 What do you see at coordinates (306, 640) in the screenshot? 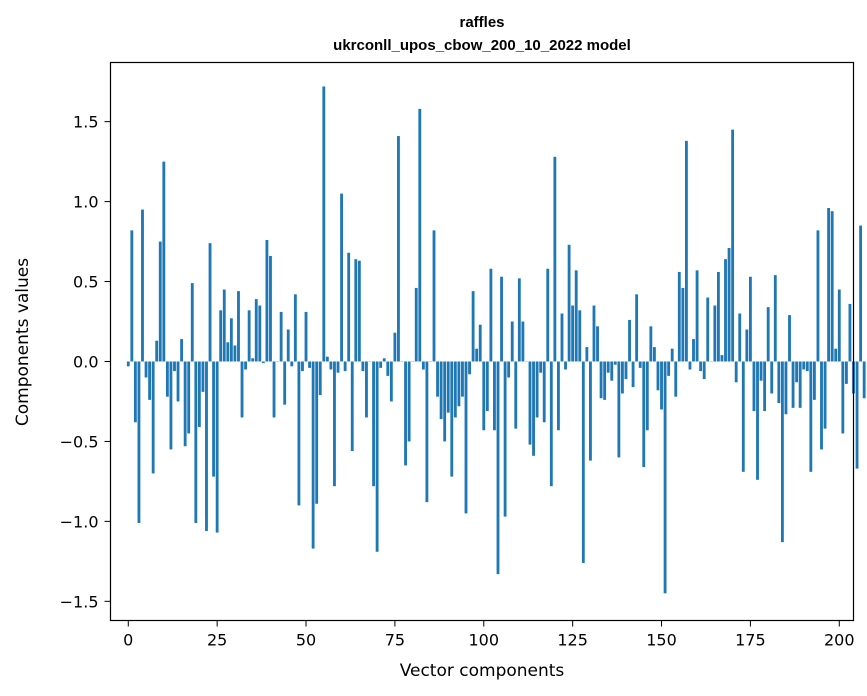
I see `x-tick-label: 50` at bounding box center [306, 640].